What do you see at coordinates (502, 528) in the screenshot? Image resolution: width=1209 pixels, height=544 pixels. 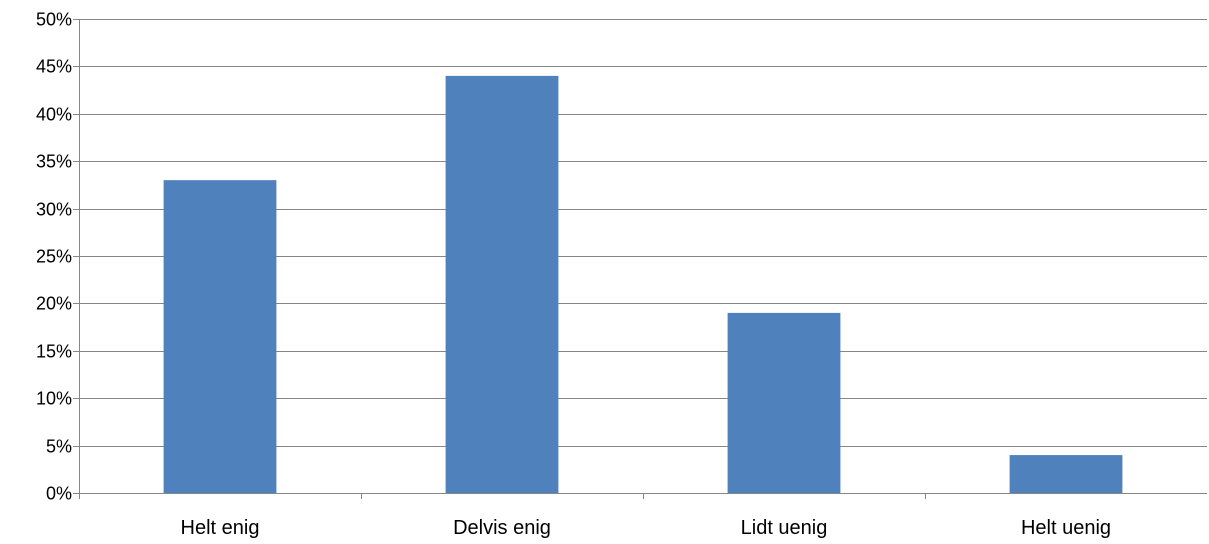 I see `x-category-label: Delvis enig` at bounding box center [502, 528].